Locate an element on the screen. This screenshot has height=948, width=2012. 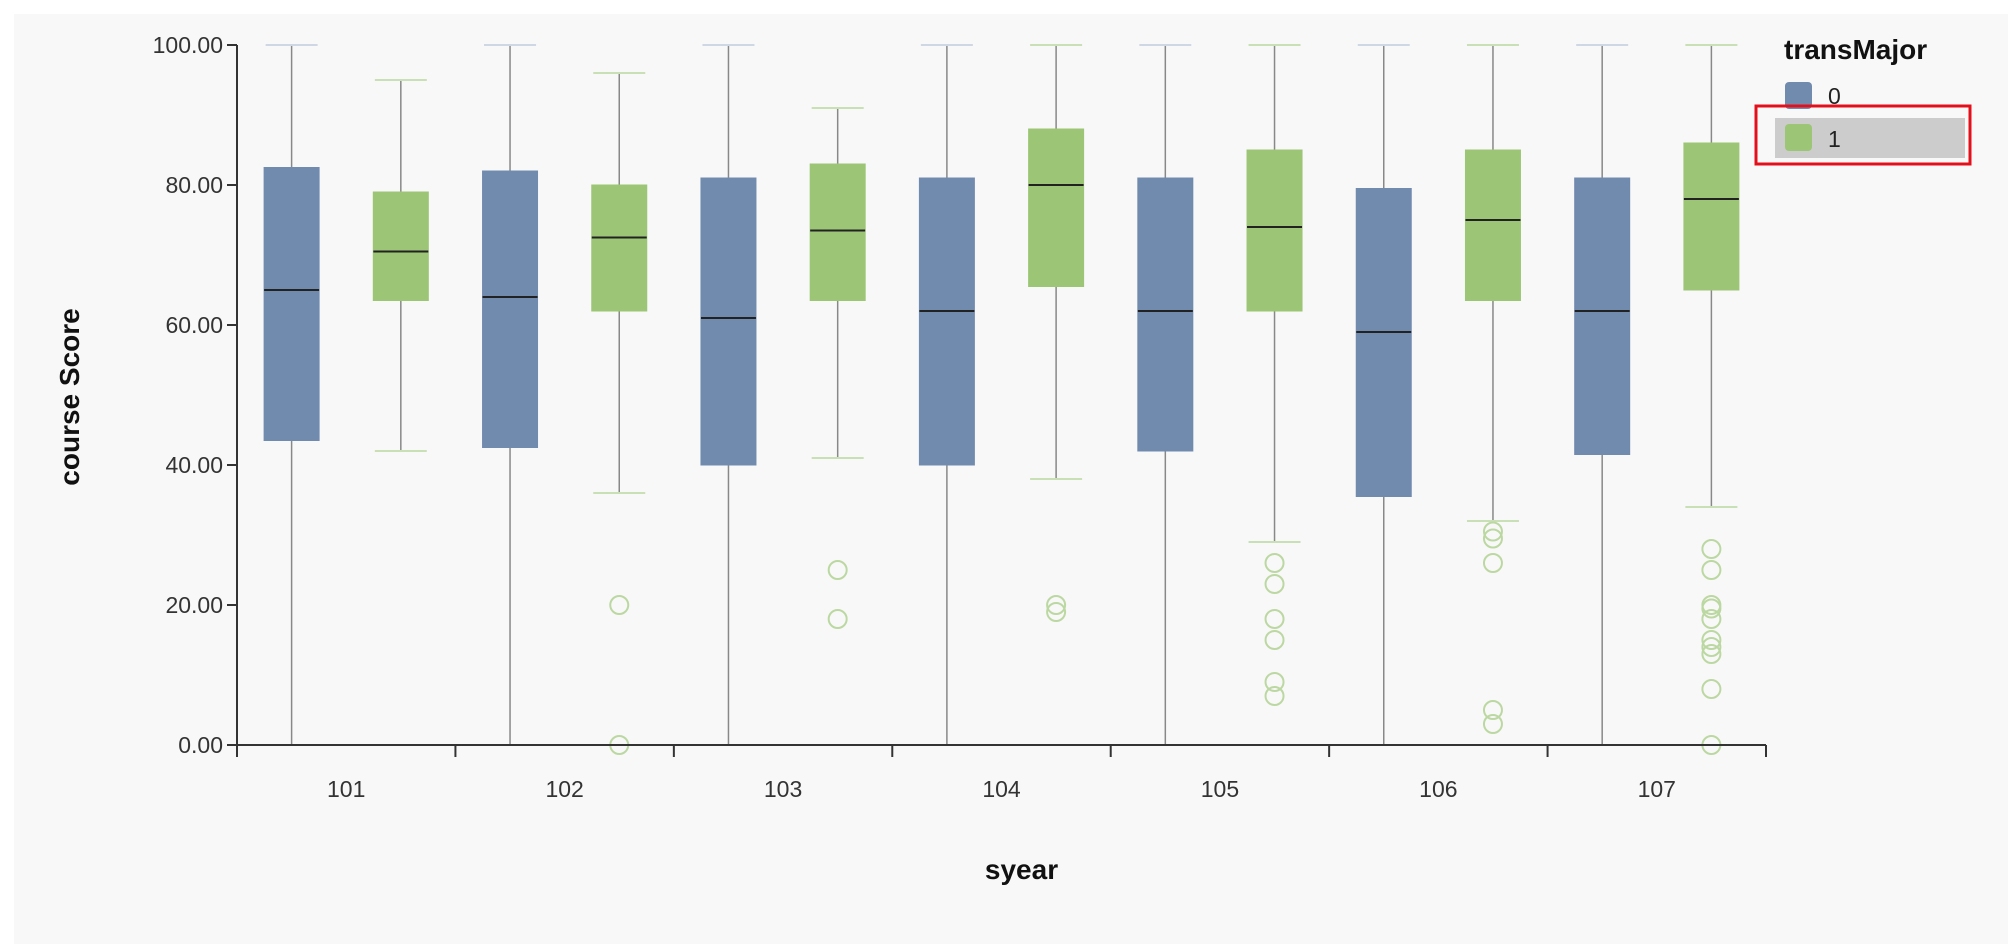
legend: transMajor 0 1 is located at coordinates (1863, 100).